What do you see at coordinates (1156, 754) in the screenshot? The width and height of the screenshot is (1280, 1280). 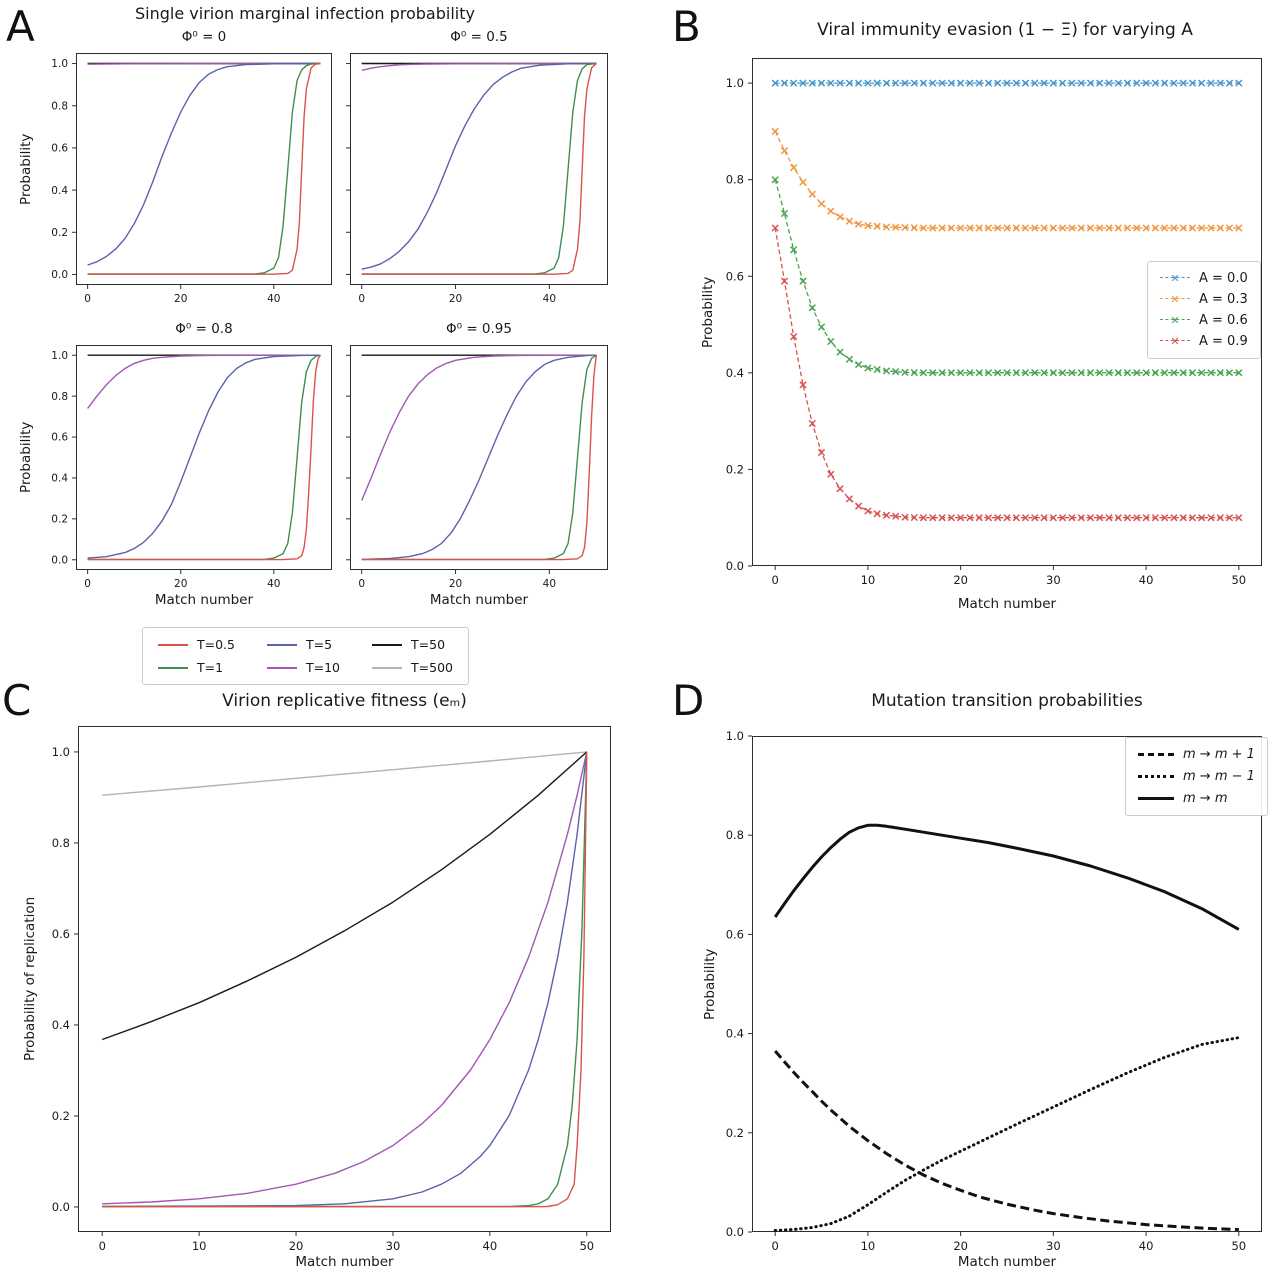 I see `legend-dashed-swatch` at bounding box center [1156, 754].